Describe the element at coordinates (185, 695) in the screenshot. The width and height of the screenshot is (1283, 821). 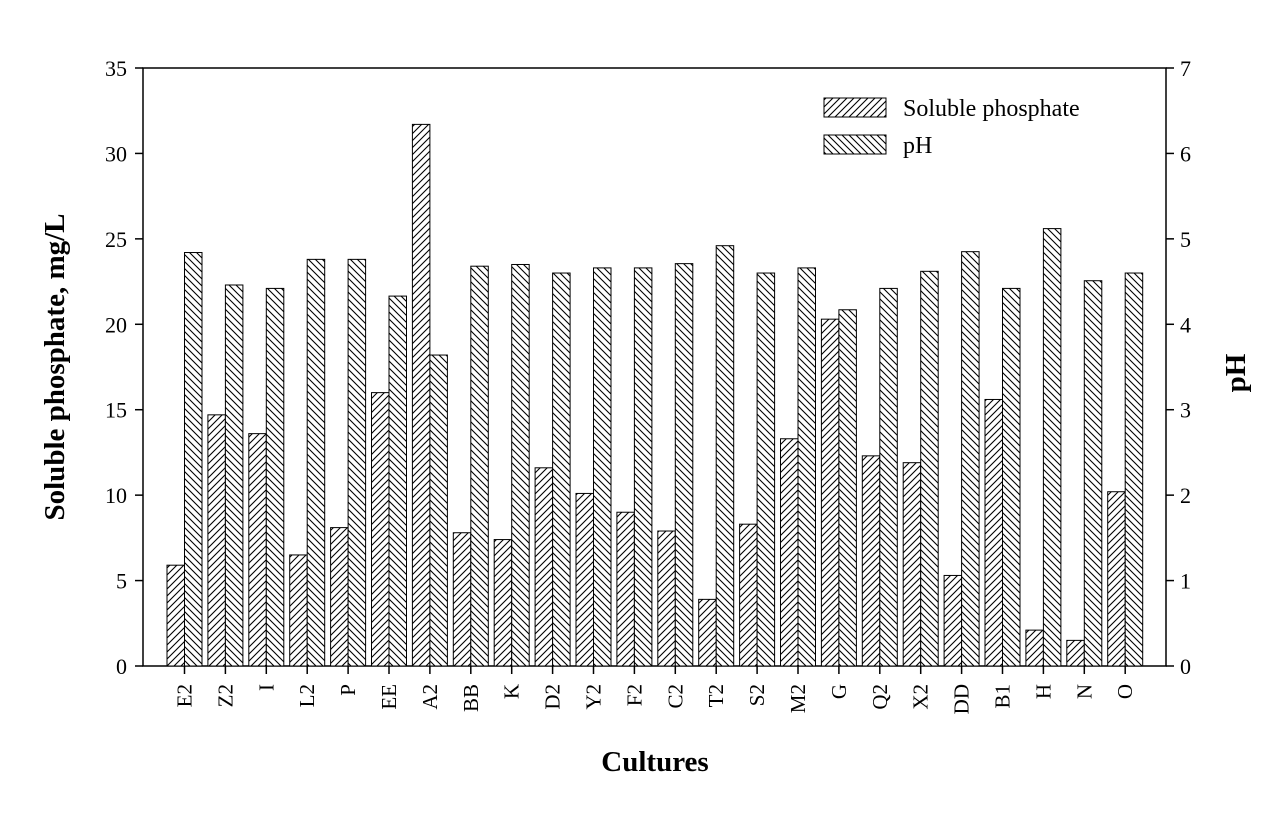
I see `x-category-label-e2: E2` at that location.